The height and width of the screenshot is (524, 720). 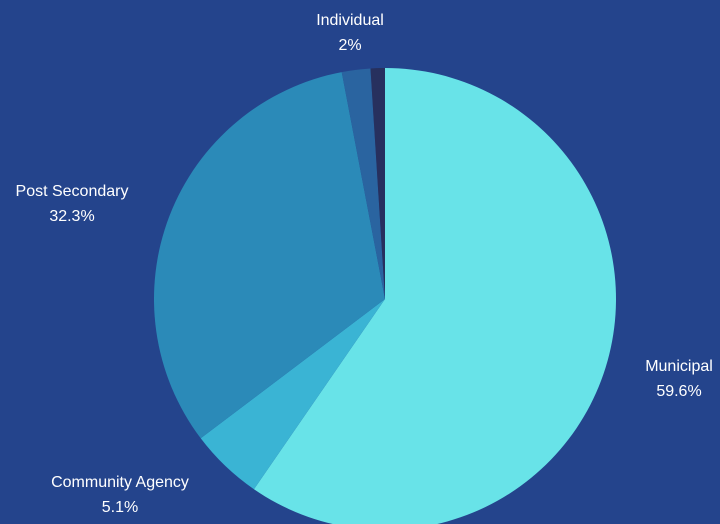 I want to click on slice-label-municipal-name: Municipal, so click(x=679, y=366).